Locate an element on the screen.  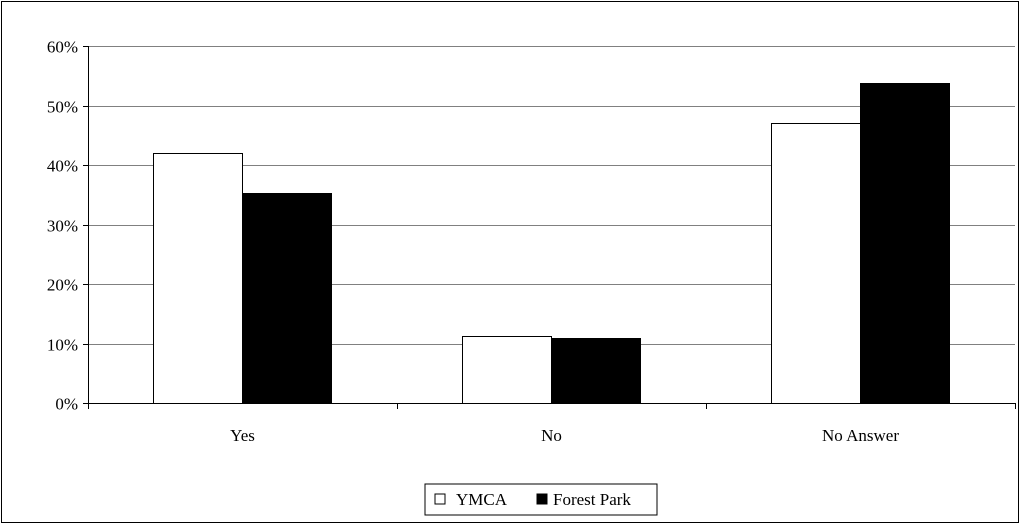
bar-ymca-no is located at coordinates (507, 370).